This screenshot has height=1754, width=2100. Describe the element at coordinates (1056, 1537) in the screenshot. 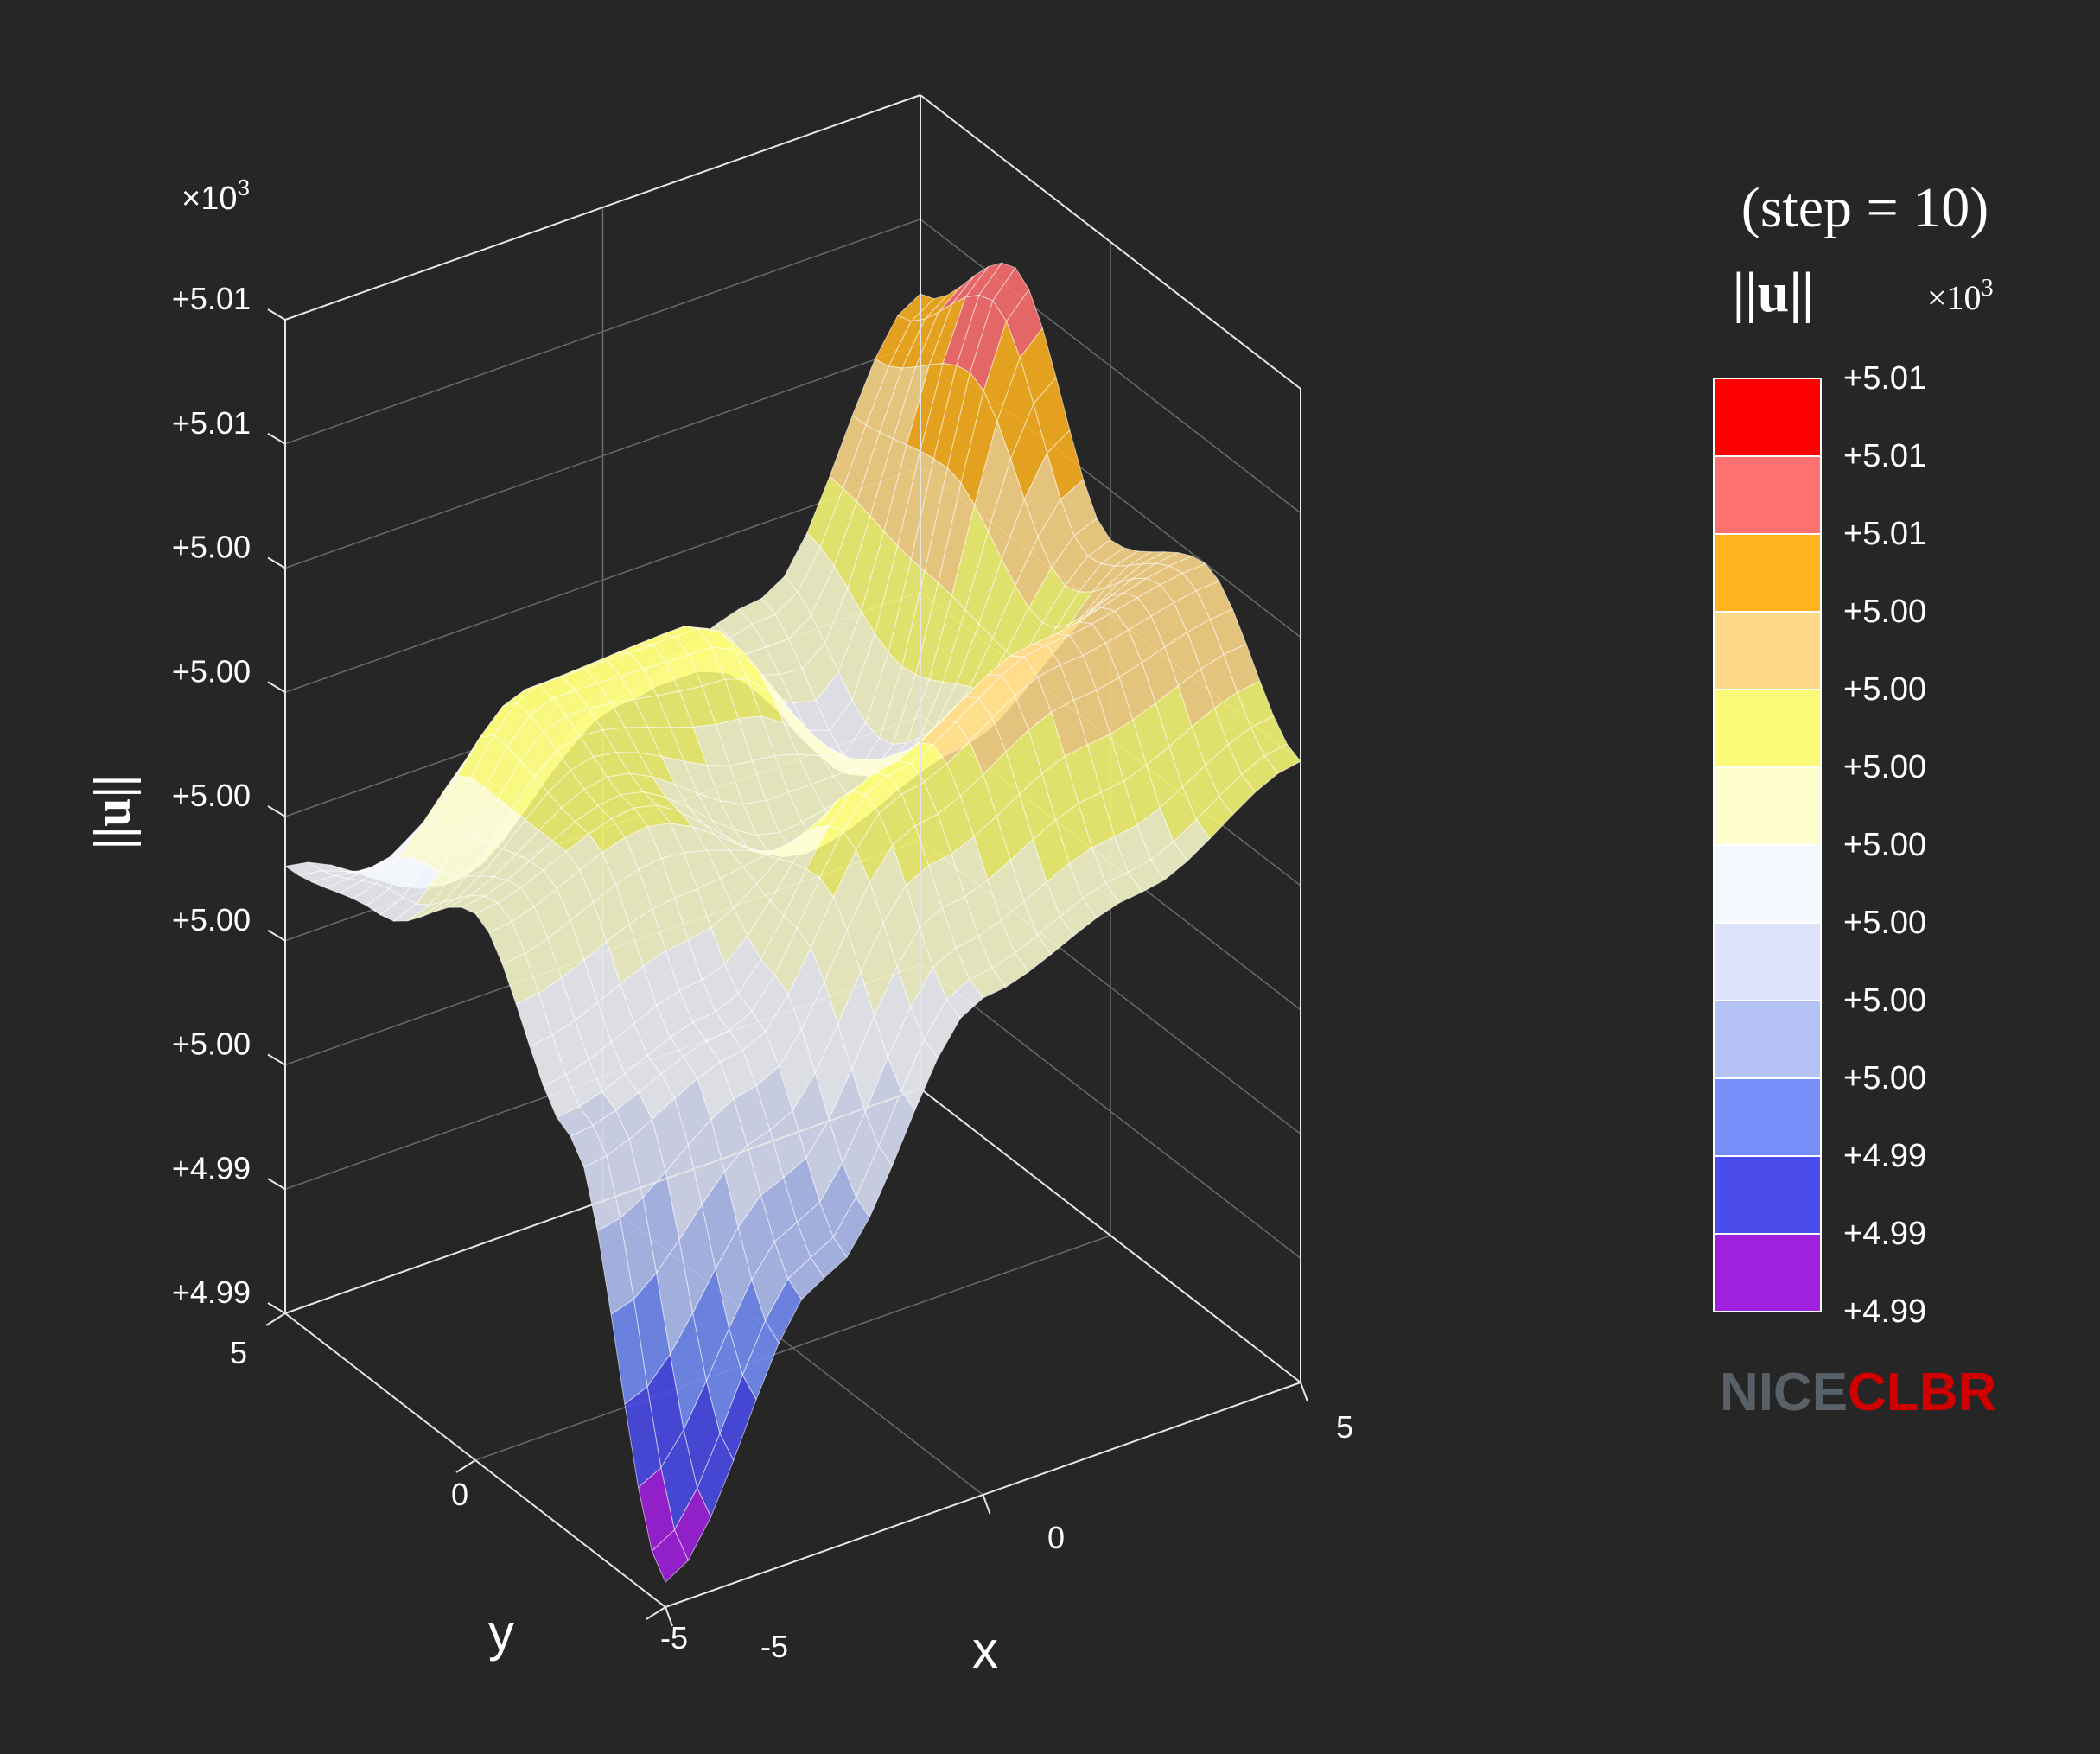

I see `x-tick-0: 0` at that location.